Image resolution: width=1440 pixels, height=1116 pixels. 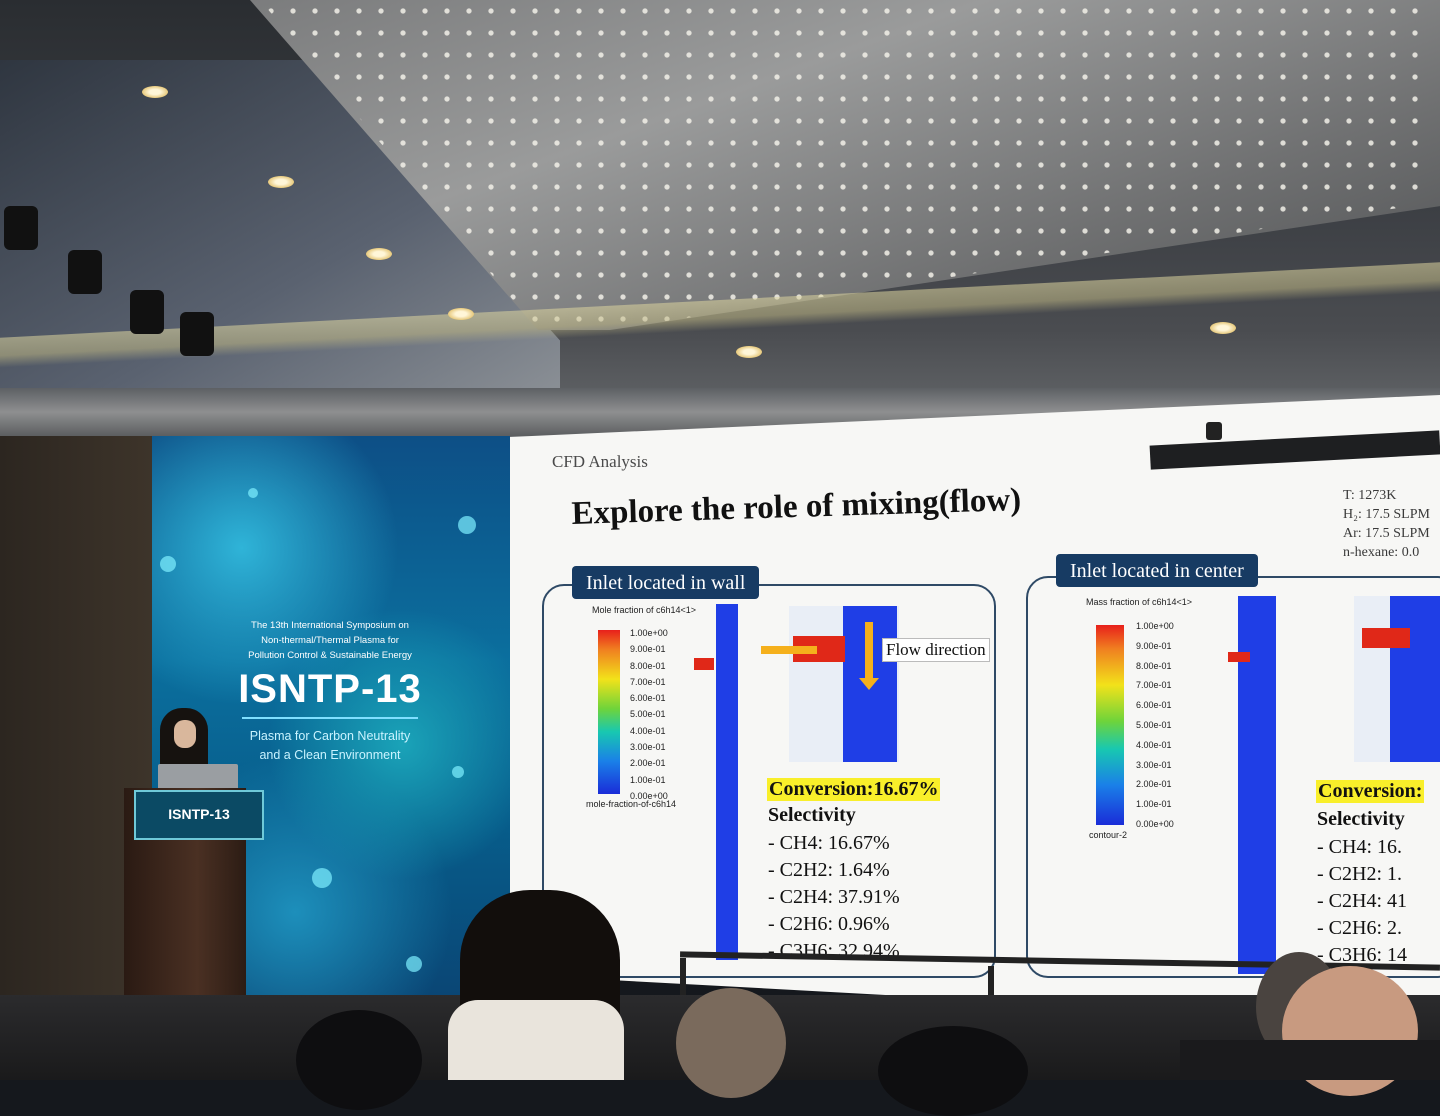 What do you see at coordinates (631, 804) in the screenshot?
I see `left-colorbar-footer: mole-fraction-of-c6h14` at bounding box center [631, 804].